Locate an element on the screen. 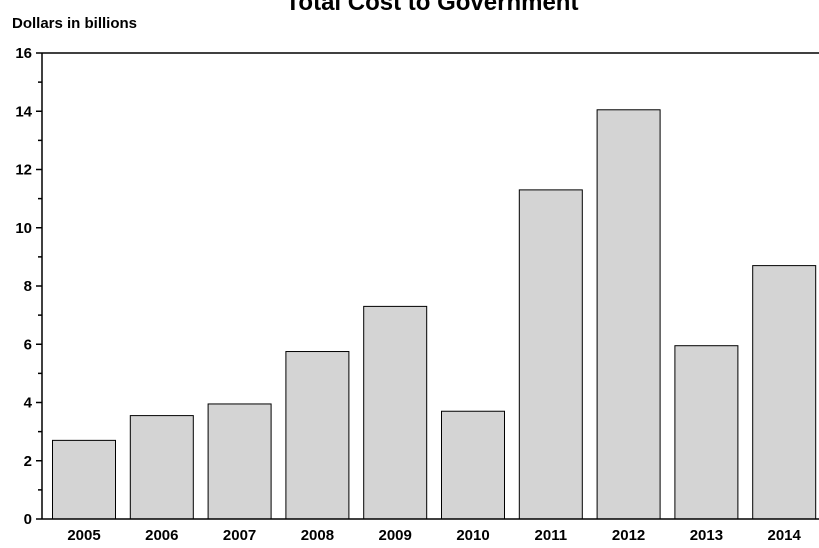 This screenshot has width=819, height=548. x-tick-label-2008: 2008 is located at coordinates (317, 535).